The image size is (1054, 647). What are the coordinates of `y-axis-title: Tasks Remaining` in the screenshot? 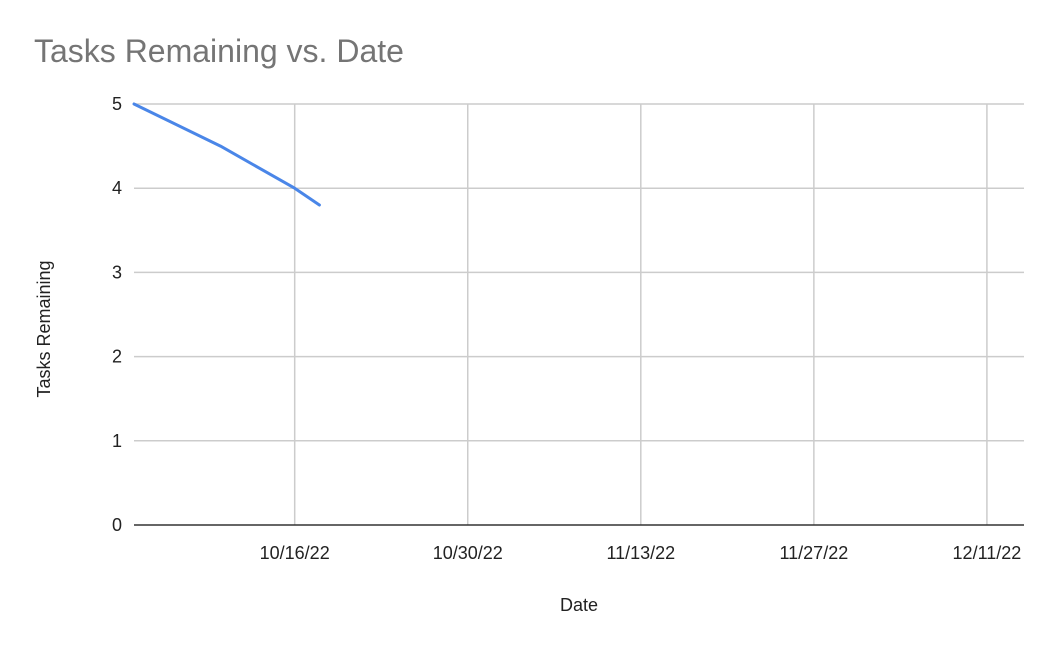 It's located at (44, 328).